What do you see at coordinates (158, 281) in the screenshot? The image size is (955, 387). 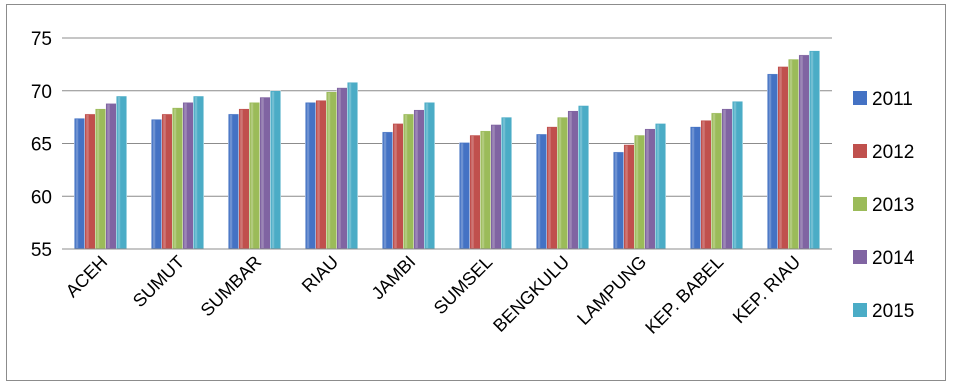 I see `x-category-label: SUMUT` at bounding box center [158, 281].